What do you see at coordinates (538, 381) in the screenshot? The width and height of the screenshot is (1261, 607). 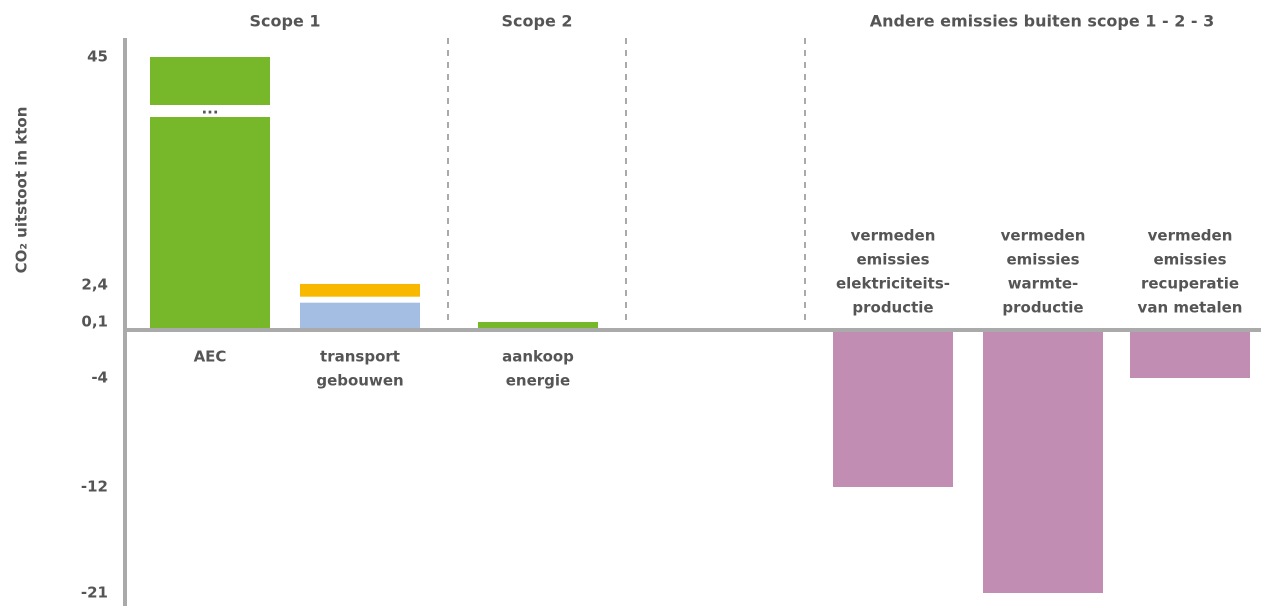 I see `x-tick-label: energie` at bounding box center [538, 381].